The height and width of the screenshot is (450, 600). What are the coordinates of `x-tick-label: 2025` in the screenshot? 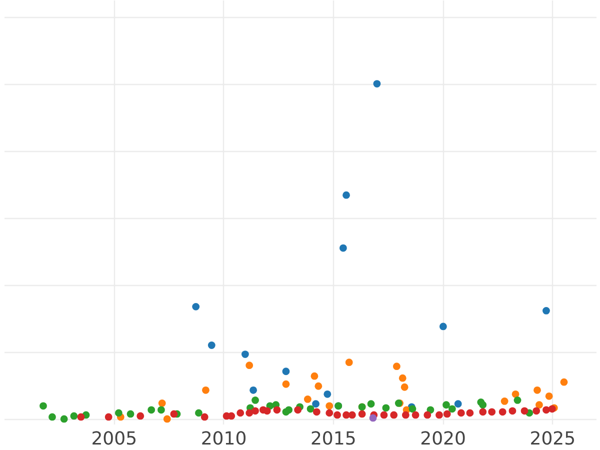 It's located at (553, 439).